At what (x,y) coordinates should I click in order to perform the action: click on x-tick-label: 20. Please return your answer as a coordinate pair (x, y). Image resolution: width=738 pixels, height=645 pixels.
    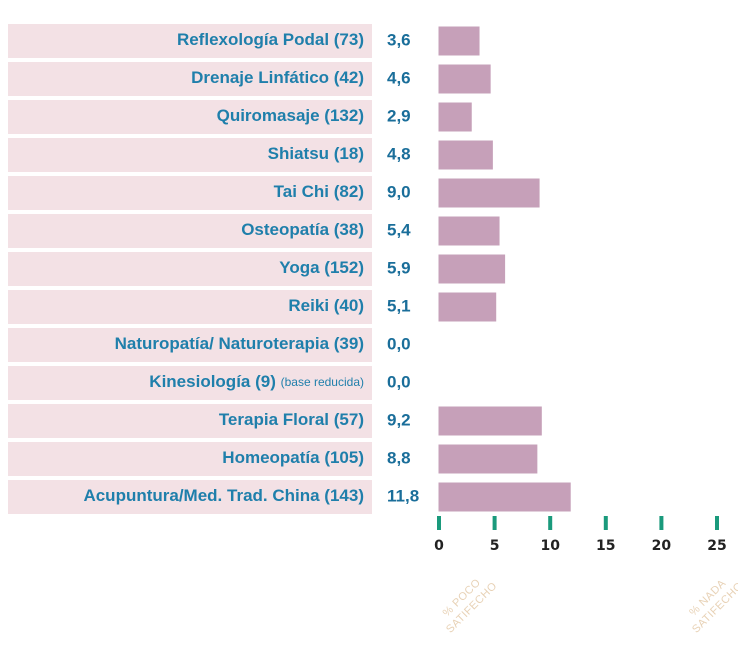
    Looking at the image, I should click on (662, 546).